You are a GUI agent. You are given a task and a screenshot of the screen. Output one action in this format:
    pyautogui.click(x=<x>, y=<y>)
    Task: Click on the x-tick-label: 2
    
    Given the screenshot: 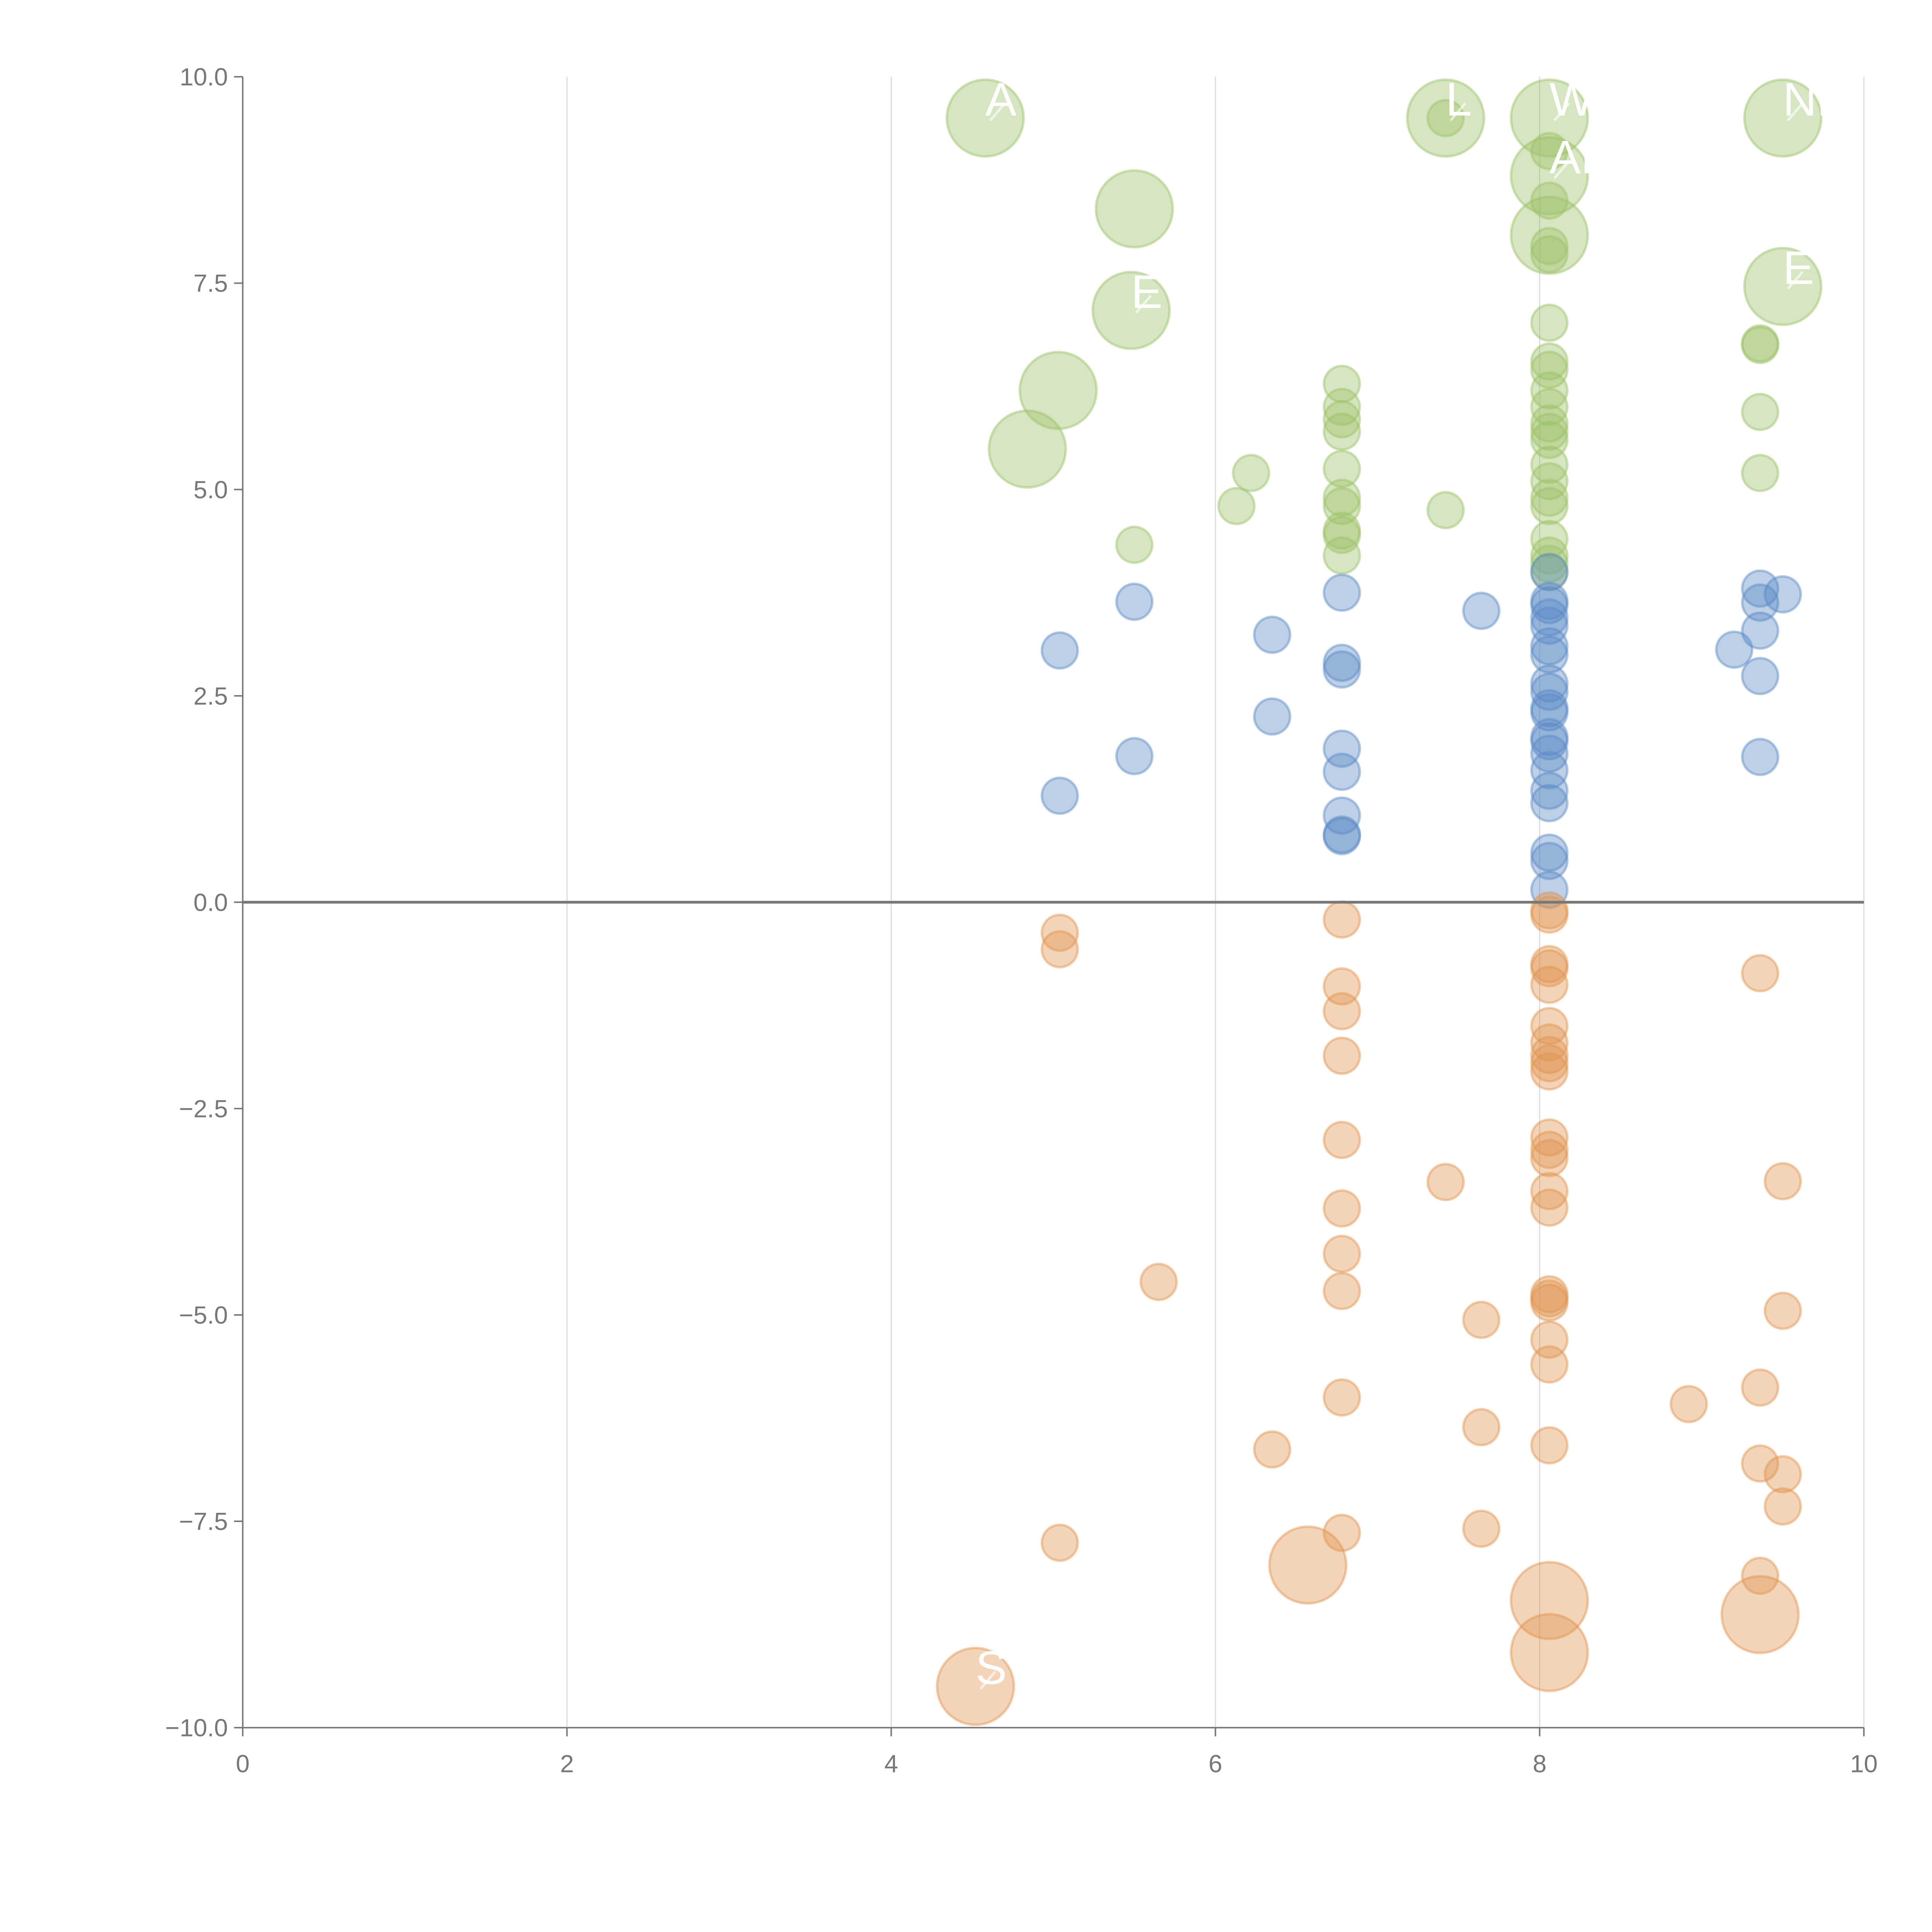 What is the action you would take?
    pyautogui.click(x=567, y=1764)
    